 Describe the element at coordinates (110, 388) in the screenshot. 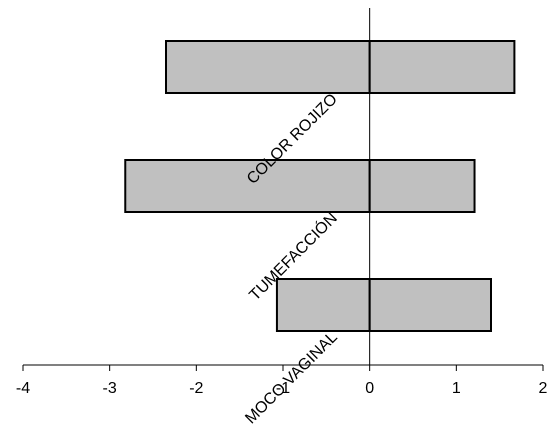

I see `x-tick-label: -3` at that location.